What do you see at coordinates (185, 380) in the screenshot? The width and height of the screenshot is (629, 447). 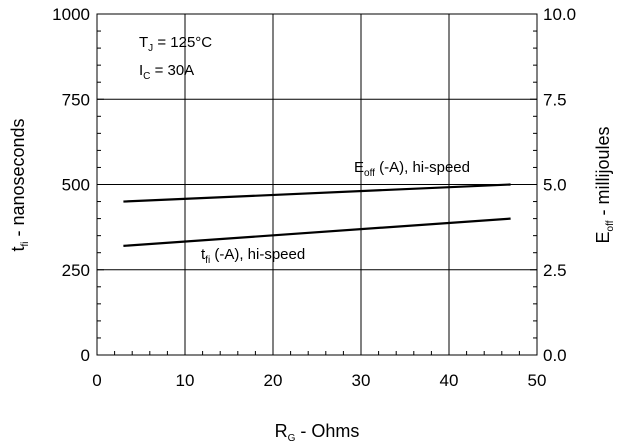 I see `x-tick-label: 10` at bounding box center [185, 380].